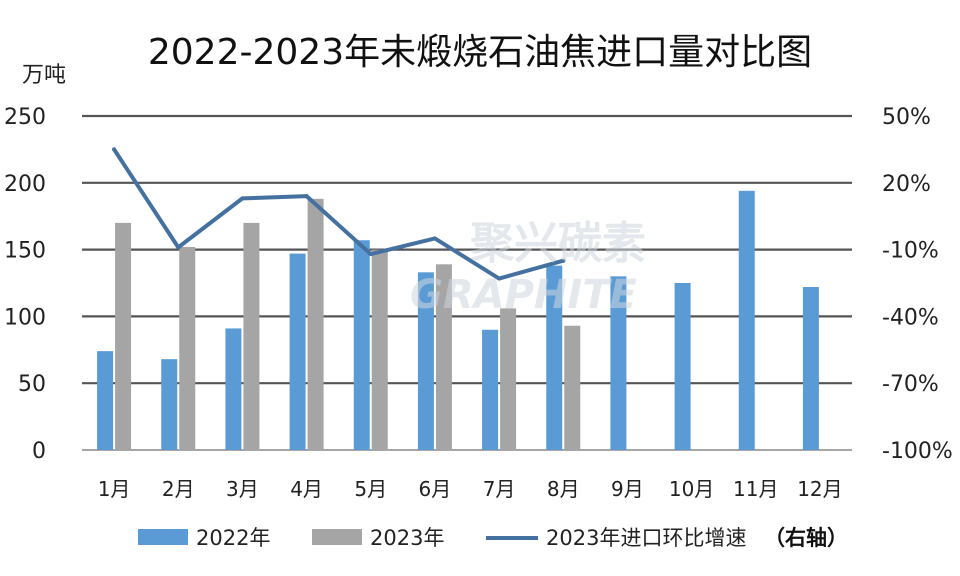 This screenshot has width=960, height=576. Describe the element at coordinates (178, 489) in the screenshot. I see `x-tick-label: 2月` at that location.